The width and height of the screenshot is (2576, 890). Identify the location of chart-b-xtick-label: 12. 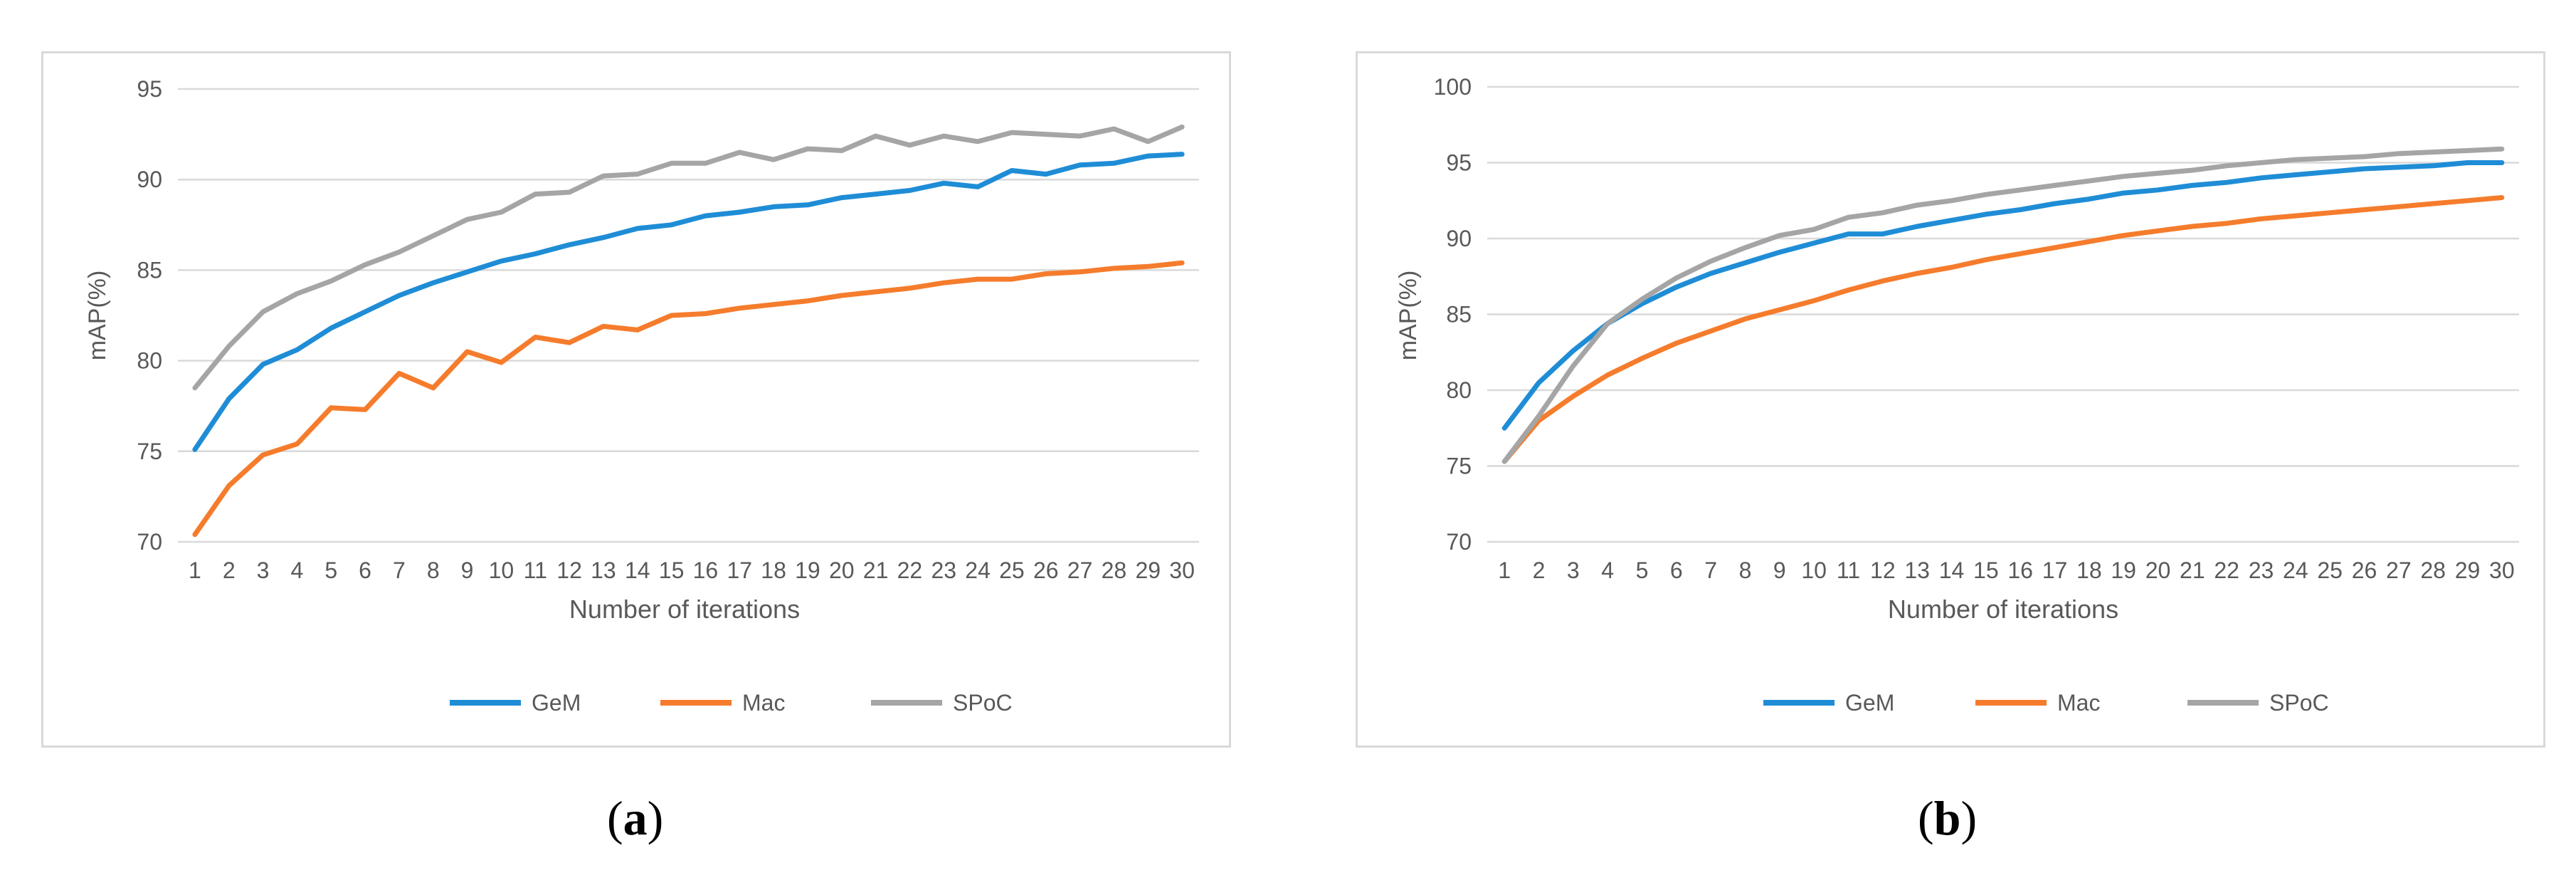
(1883, 570).